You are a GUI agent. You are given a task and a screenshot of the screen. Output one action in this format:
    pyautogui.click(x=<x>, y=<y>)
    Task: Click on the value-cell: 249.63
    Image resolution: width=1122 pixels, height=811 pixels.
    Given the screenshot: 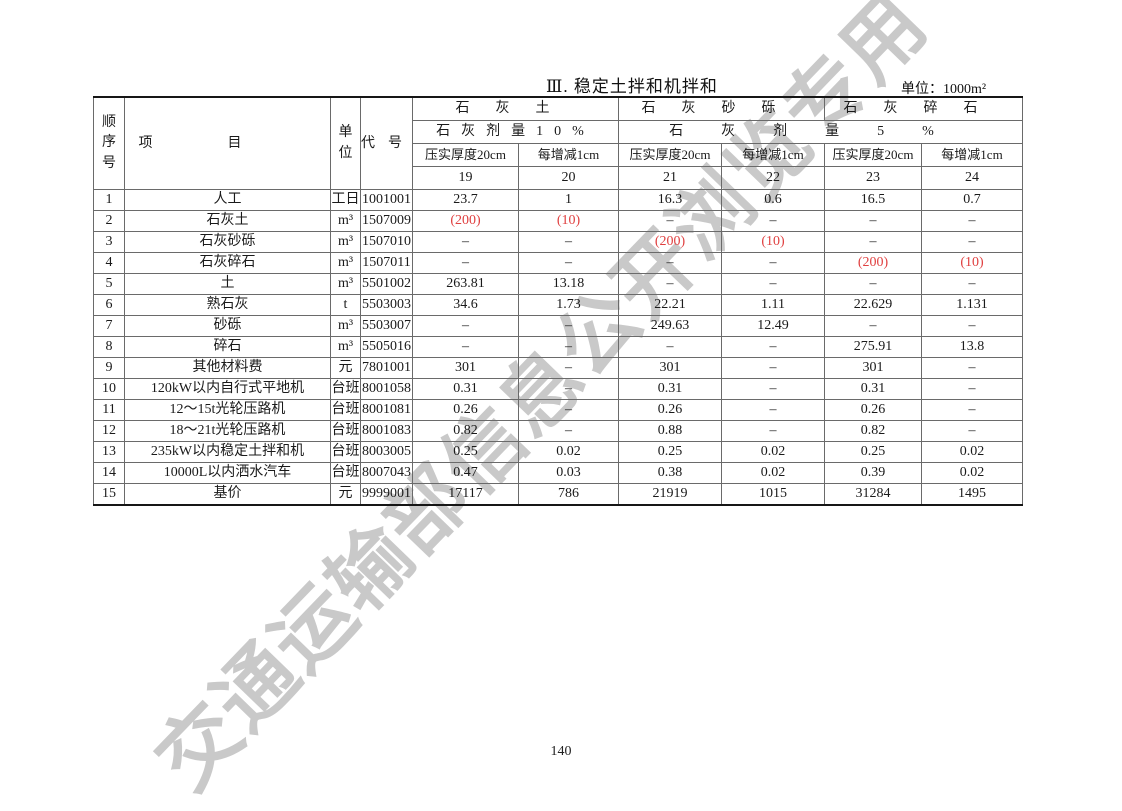 What is the action you would take?
    pyautogui.click(x=670, y=326)
    